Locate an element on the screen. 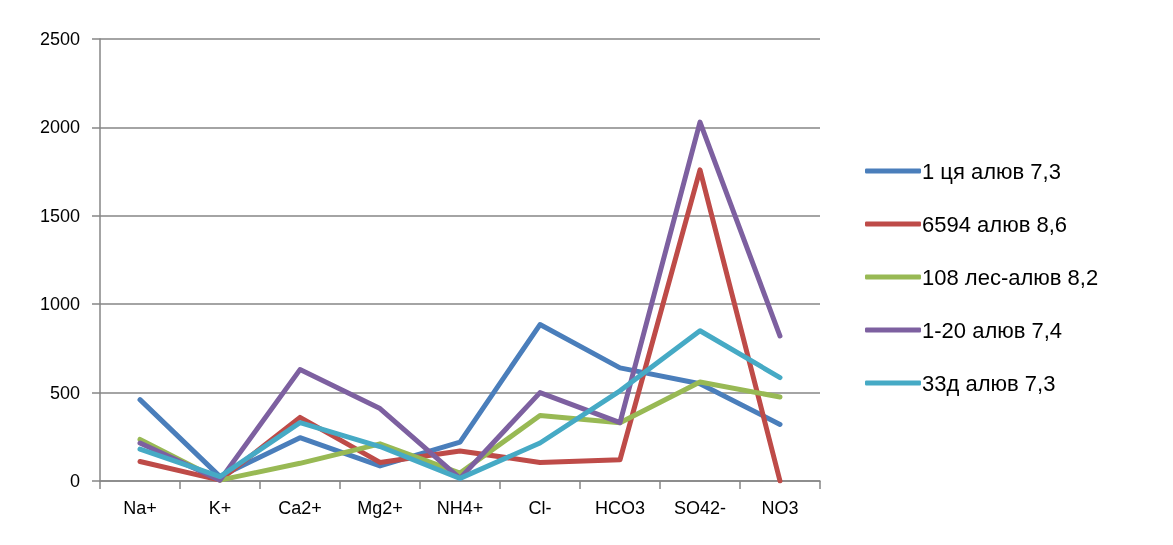 The image size is (1173, 545). legend-label: 33д алюв 7,3 is located at coordinates (989, 383).